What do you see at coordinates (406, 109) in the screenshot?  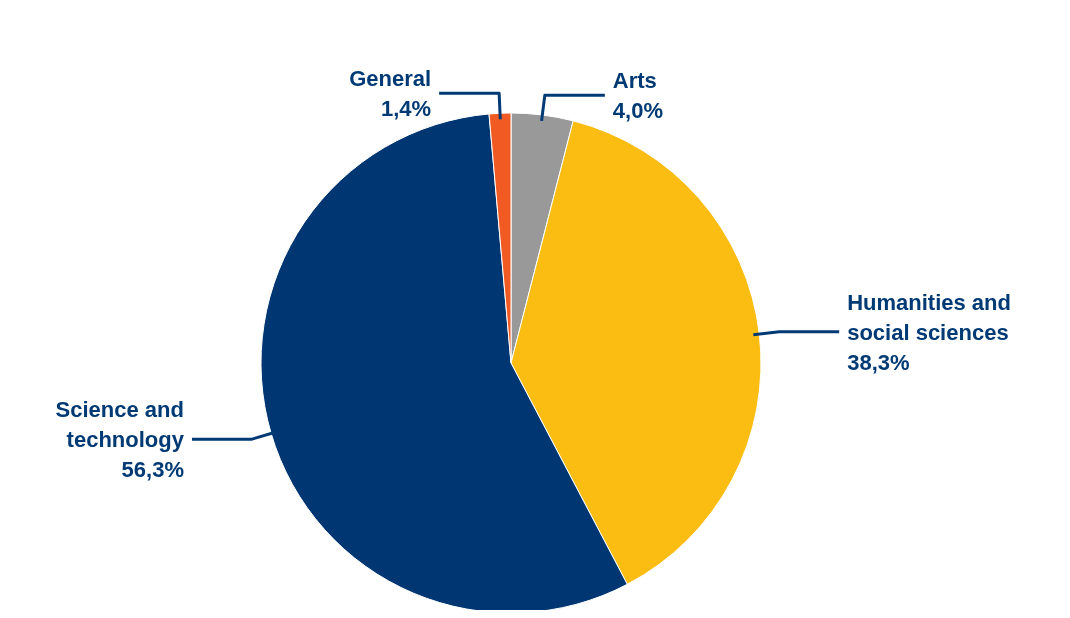 I see `data-label: 1,4%` at bounding box center [406, 109].